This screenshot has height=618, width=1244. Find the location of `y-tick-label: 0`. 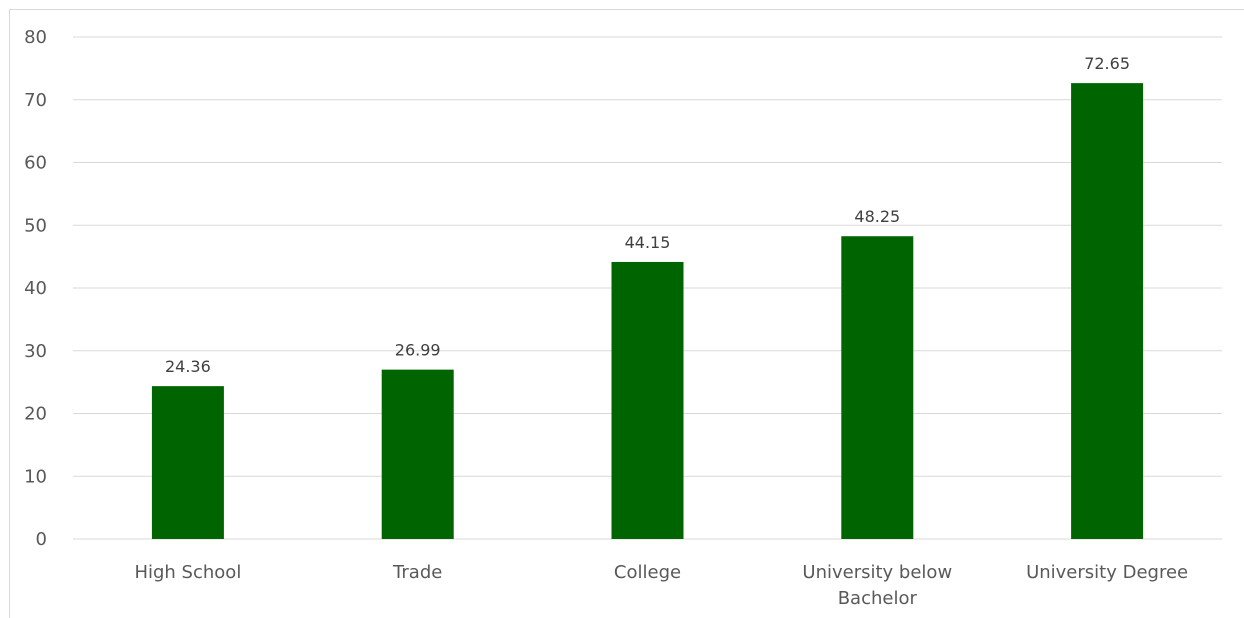

y-tick-label: 0 is located at coordinates (41, 539).